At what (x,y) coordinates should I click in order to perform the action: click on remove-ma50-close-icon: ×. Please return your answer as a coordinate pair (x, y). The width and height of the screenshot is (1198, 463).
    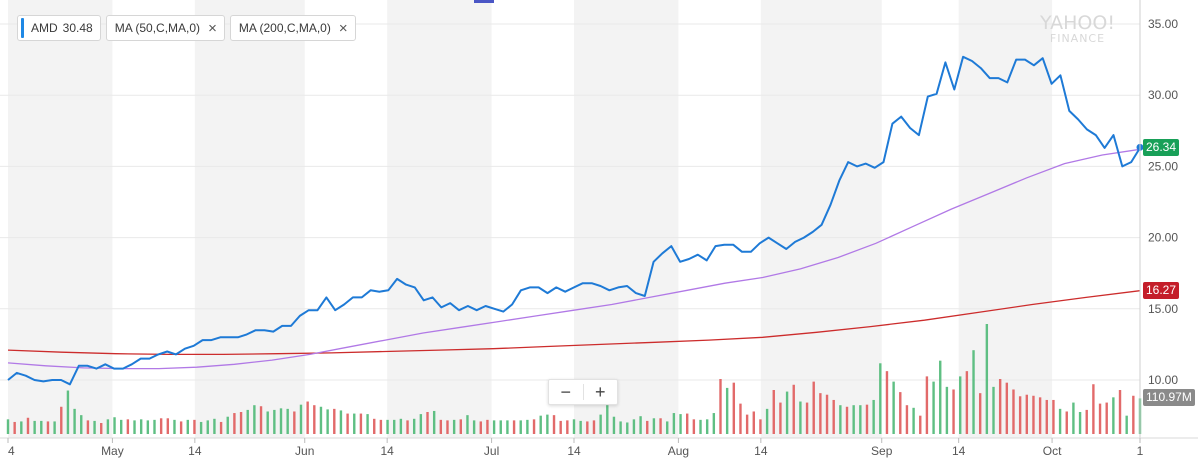
    Looking at the image, I should click on (212, 28).